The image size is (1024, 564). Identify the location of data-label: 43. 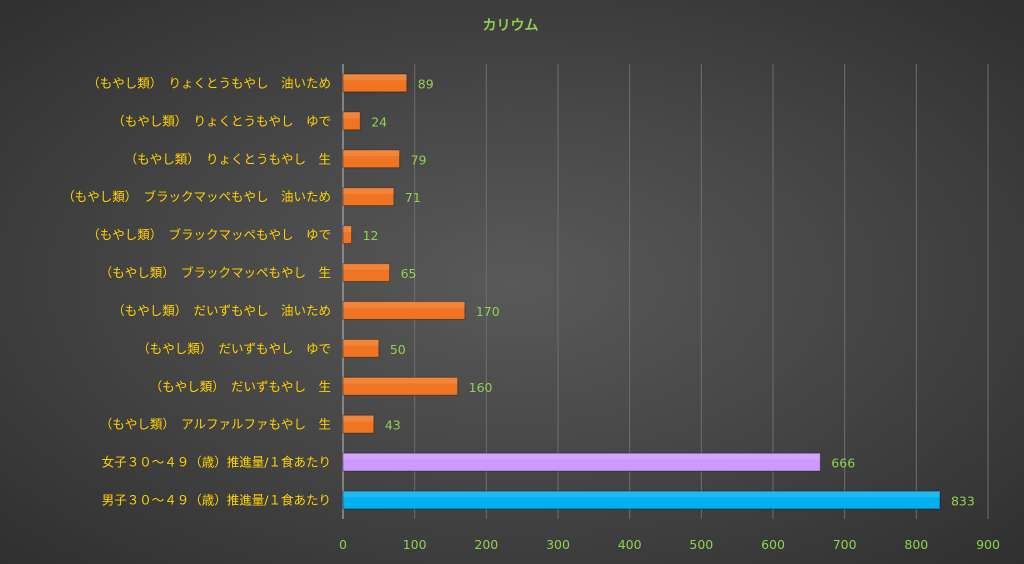
(393, 425).